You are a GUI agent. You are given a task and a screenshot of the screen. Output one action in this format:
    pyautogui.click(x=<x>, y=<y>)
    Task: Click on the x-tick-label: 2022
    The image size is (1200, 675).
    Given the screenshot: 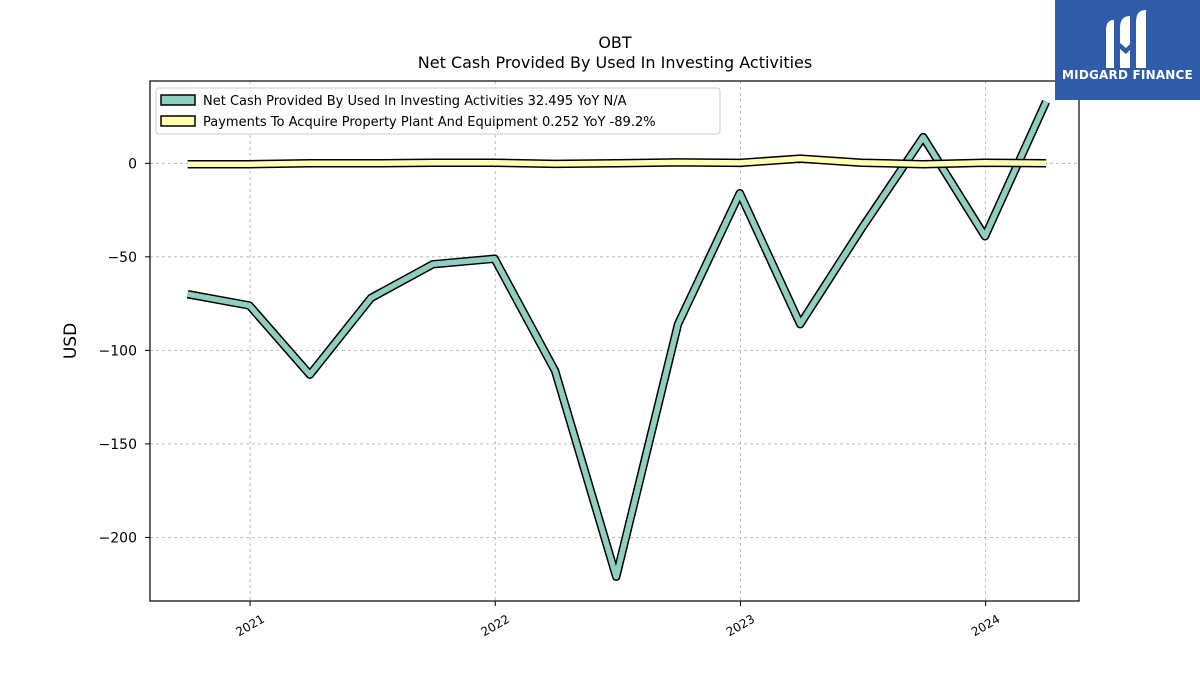 What is the action you would take?
    pyautogui.click(x=495, y=625)
    